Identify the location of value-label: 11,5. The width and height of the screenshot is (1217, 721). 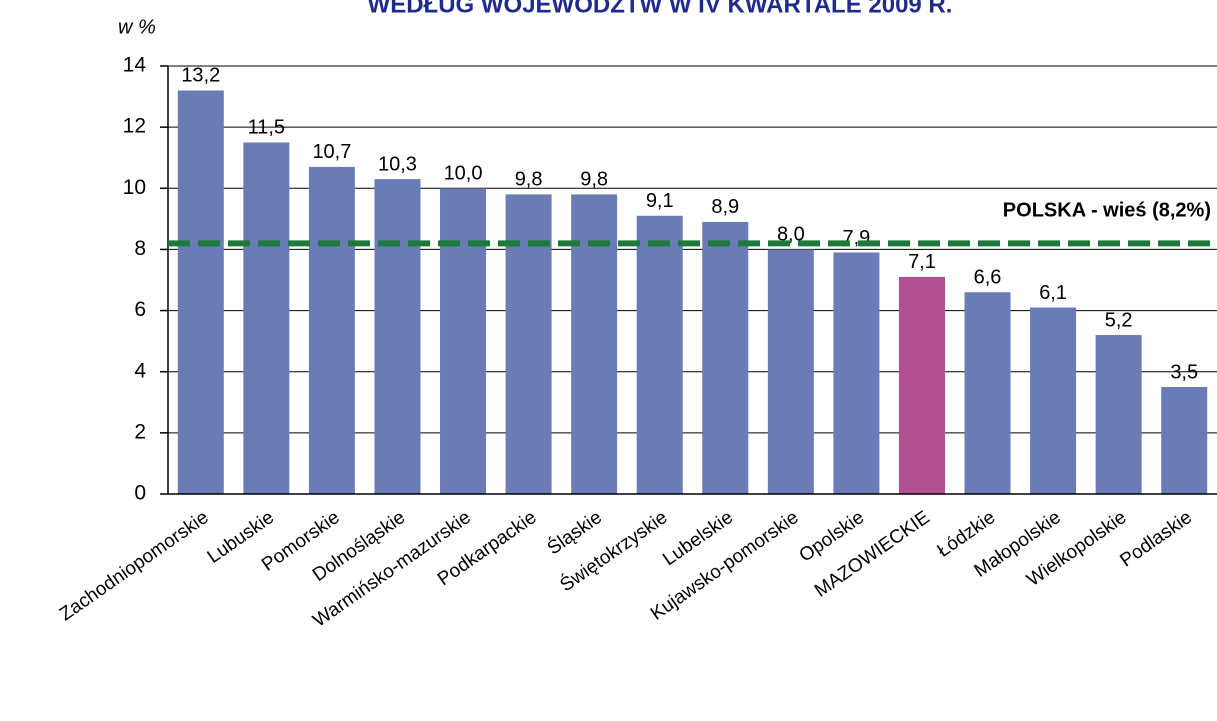
(266, 128).